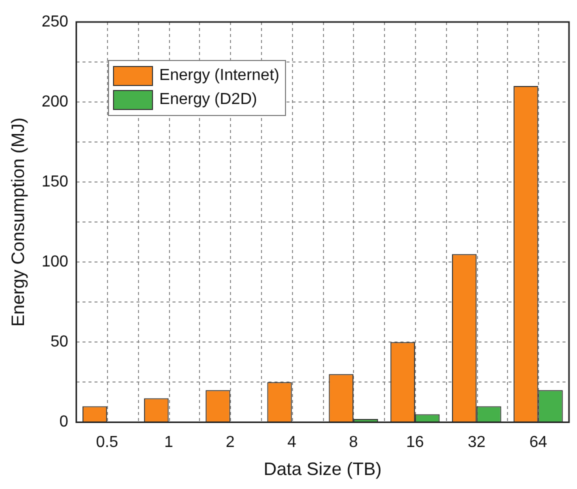 The image size is (577, 489). I want to click on x-tick-label: 1, so click(169, 443).